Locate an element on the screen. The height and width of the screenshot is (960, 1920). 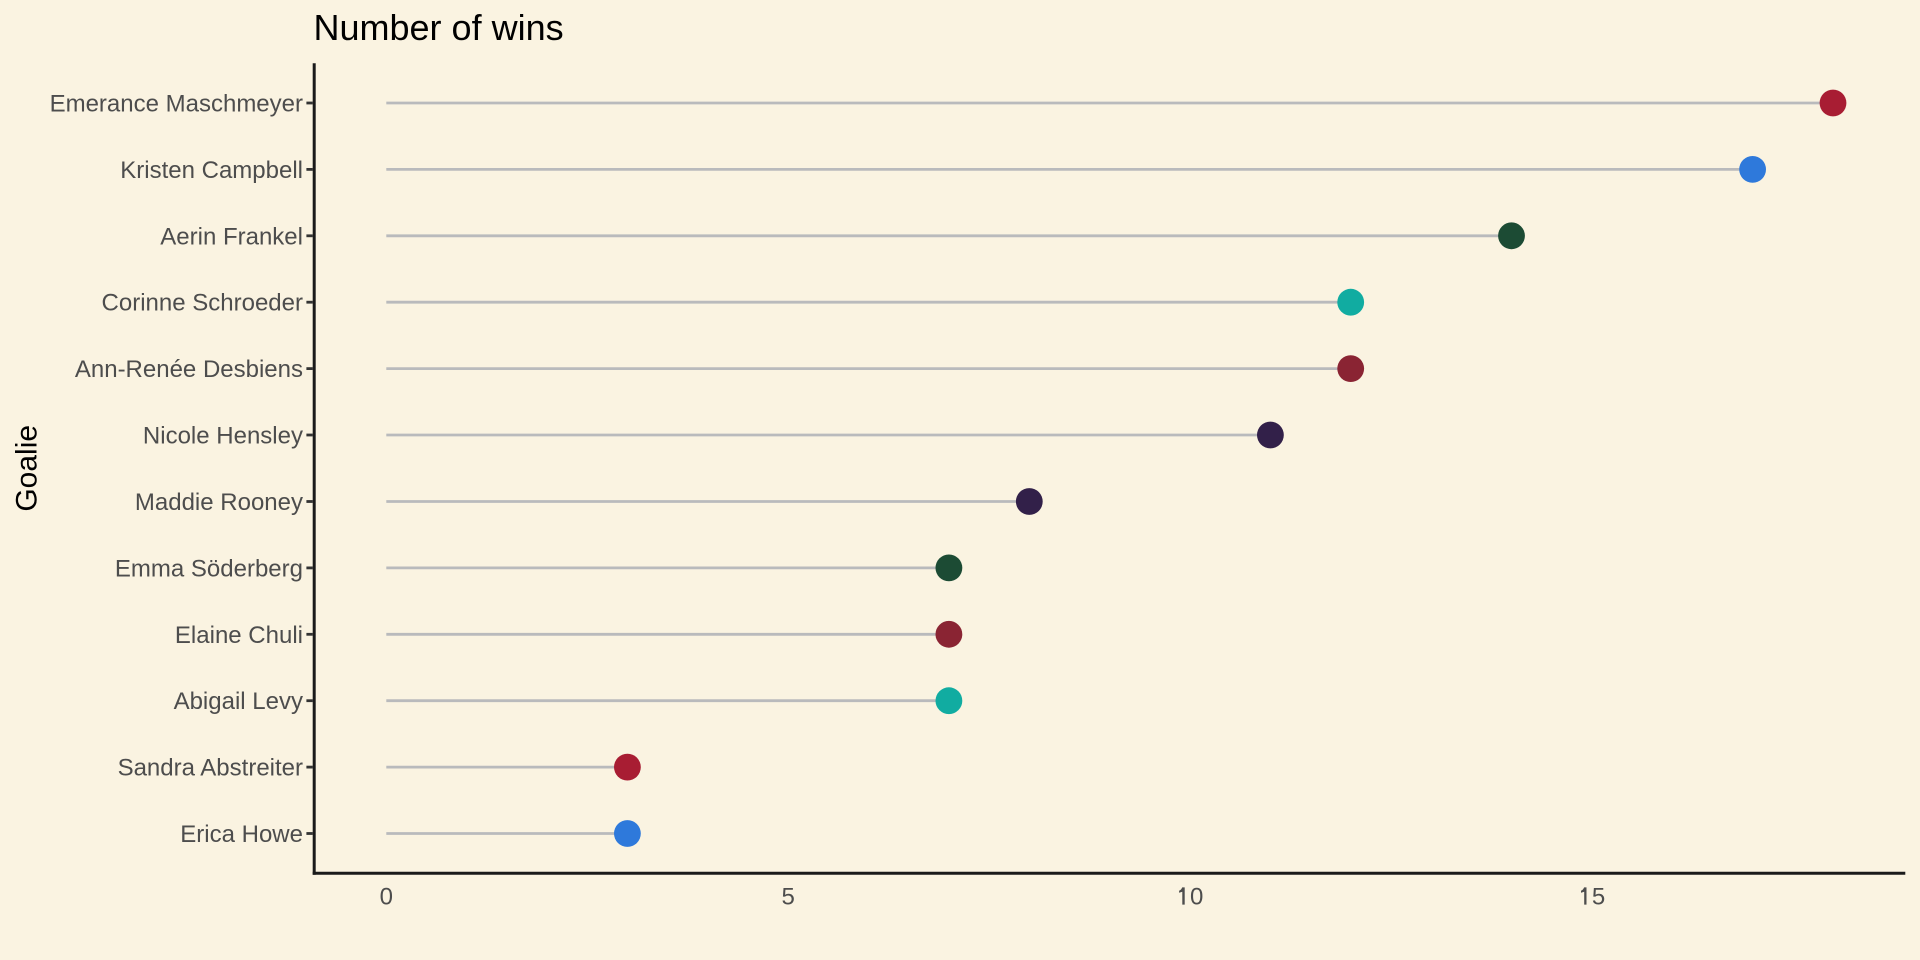
svg-text: Aerin Frankel is located at coordinates (231, 236).